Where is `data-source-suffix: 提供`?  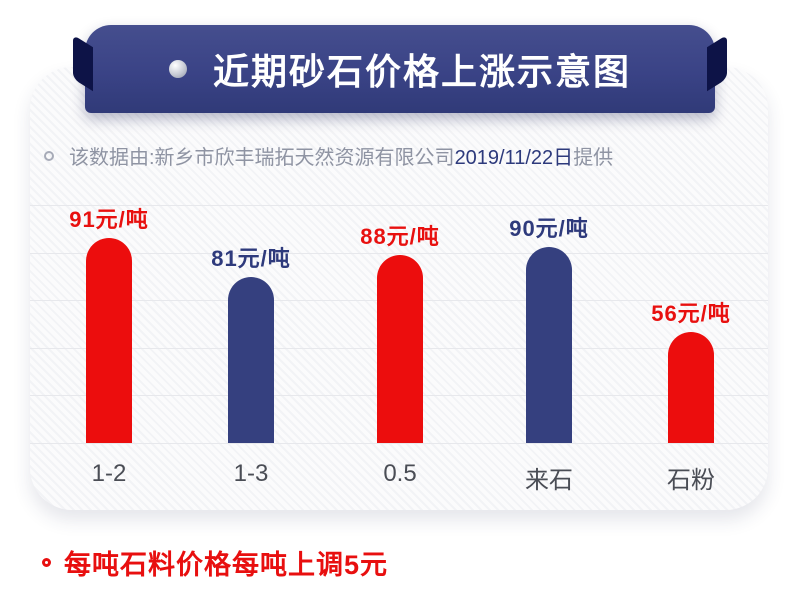 data-source-suffix: 提供 is located at coordinates (593, 158).